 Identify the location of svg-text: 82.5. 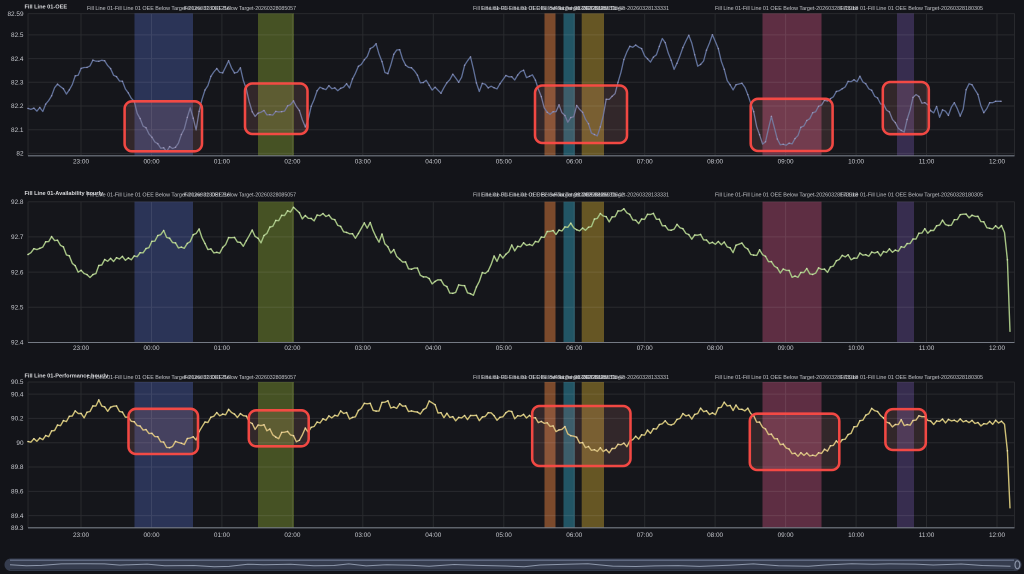
(17, 35).